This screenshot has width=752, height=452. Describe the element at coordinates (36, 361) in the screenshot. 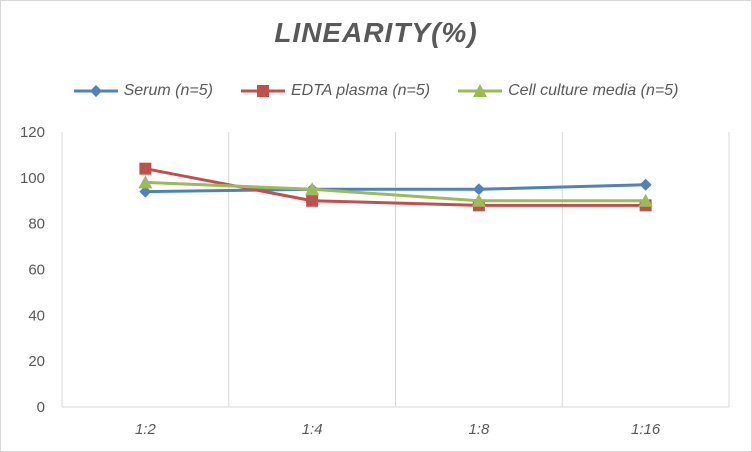

I see `y-tick-label: 20` at that location.